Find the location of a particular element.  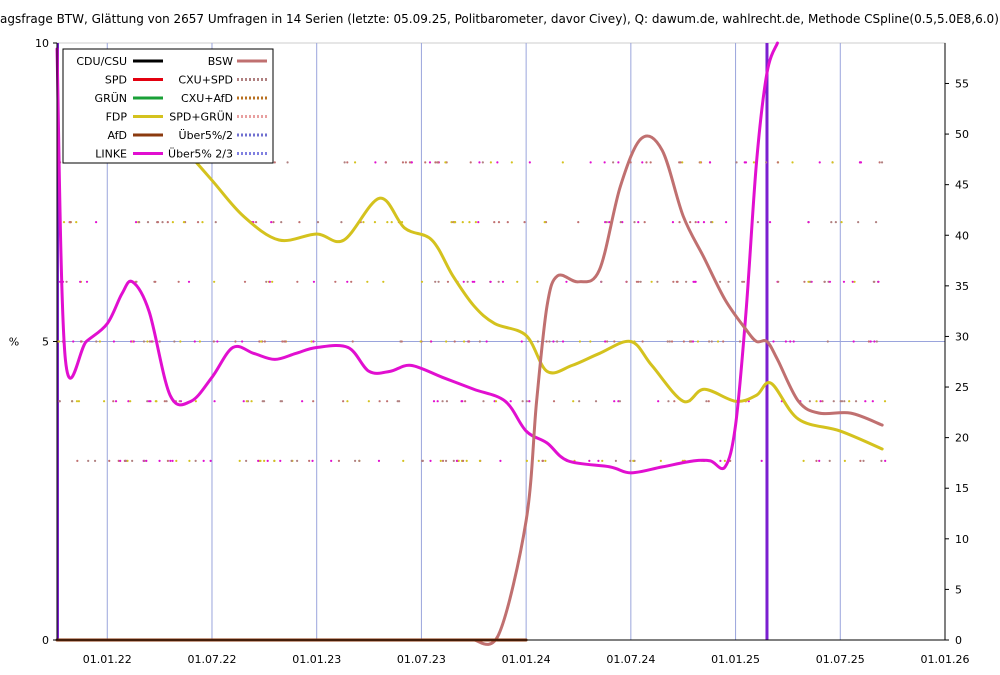

x-tick-label: 01.01.24 is located at coordinates (526, 659).